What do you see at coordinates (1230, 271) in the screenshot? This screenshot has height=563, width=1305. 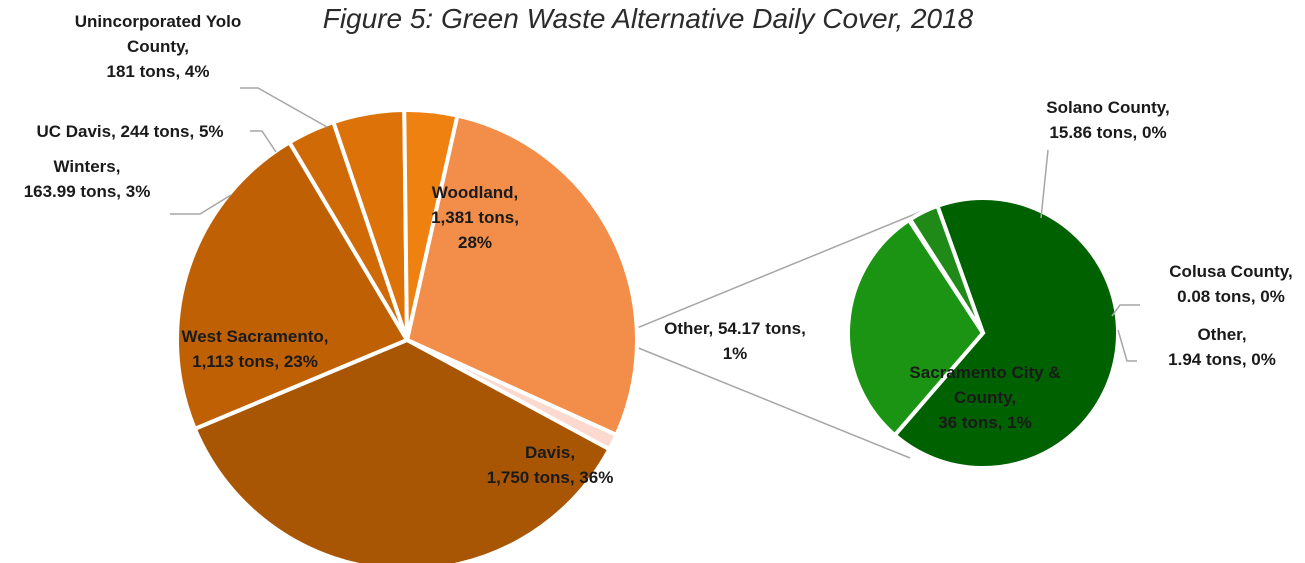 I see `data-label-line: Colusa County,` at bounding box center [1230, 271].